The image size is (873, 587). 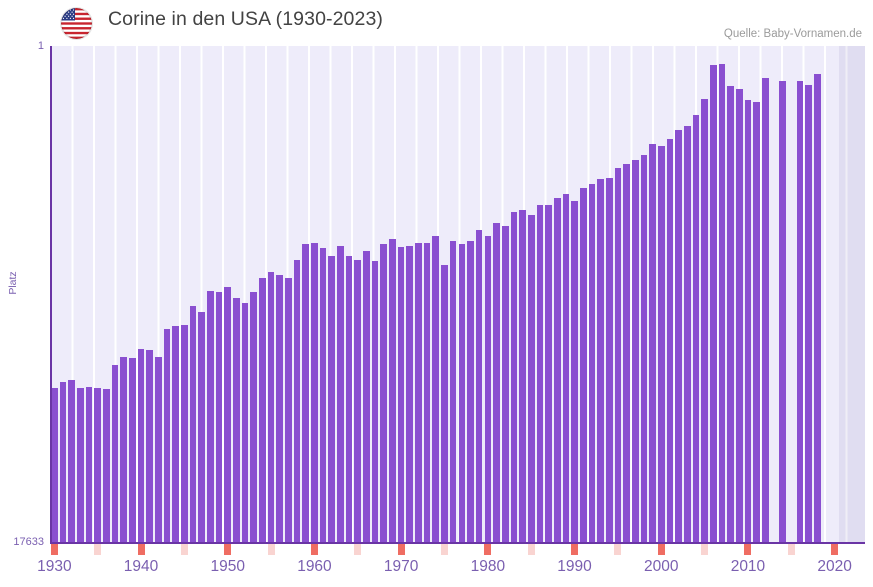 I want to click on x-axis-ticks, so click(x=457, y=550).